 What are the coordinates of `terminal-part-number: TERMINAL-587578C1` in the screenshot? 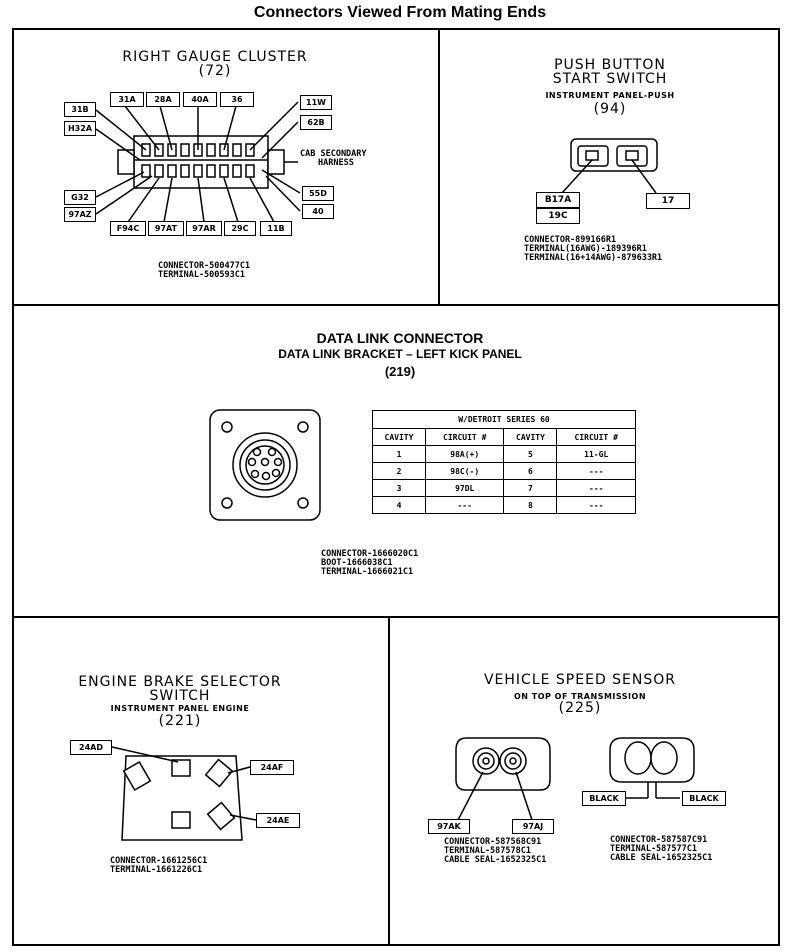 It's located at (487, 851).